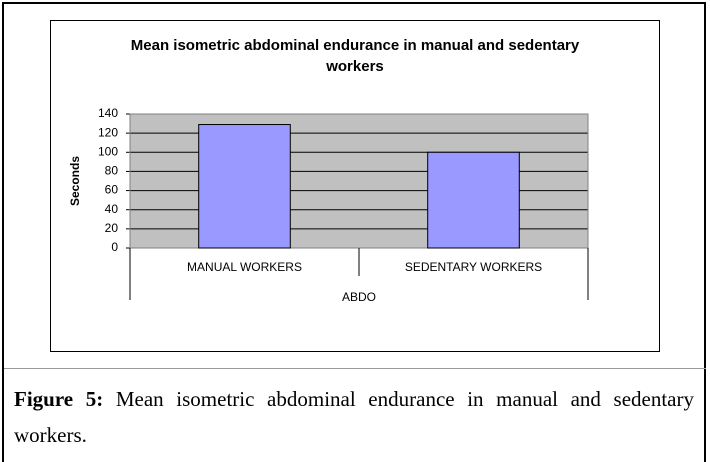 The height and width of the screenshot is (462, 710). What do you see at coordinates (359, 297) in the screenshot?
I see `group-label: ABDO` at bounding box center [359, 297].